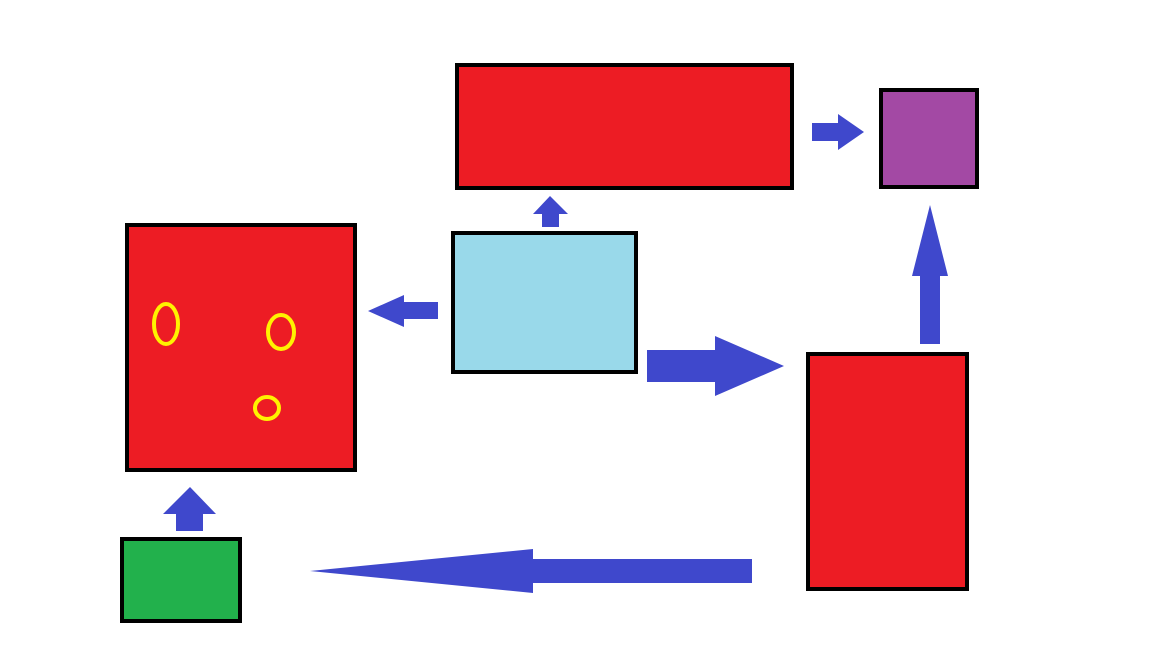 This screenshot has height=648, width=1152. Describe the element at coordinates (930, 274) in the screenshot. I see `arrow-right-red-to-purple` at that location.